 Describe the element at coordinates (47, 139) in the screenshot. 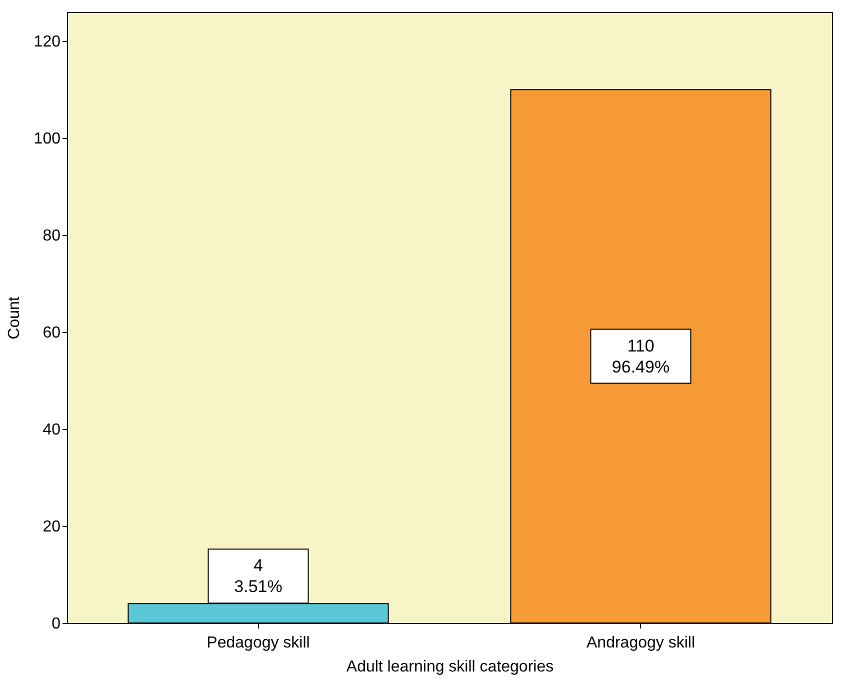

I see `y-tick-label: 100` at that location.